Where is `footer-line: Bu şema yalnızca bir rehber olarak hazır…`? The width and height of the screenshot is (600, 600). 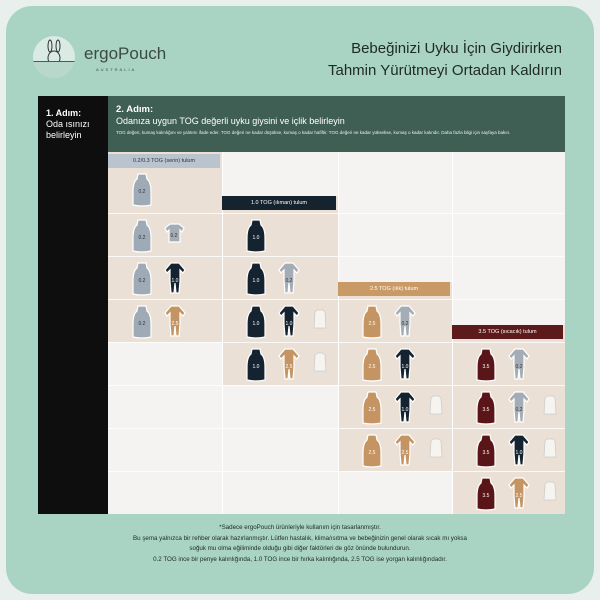
footer-line: Bu şema yalnızca bir rehber olarak hazır… is located at coordinates (300, 538).